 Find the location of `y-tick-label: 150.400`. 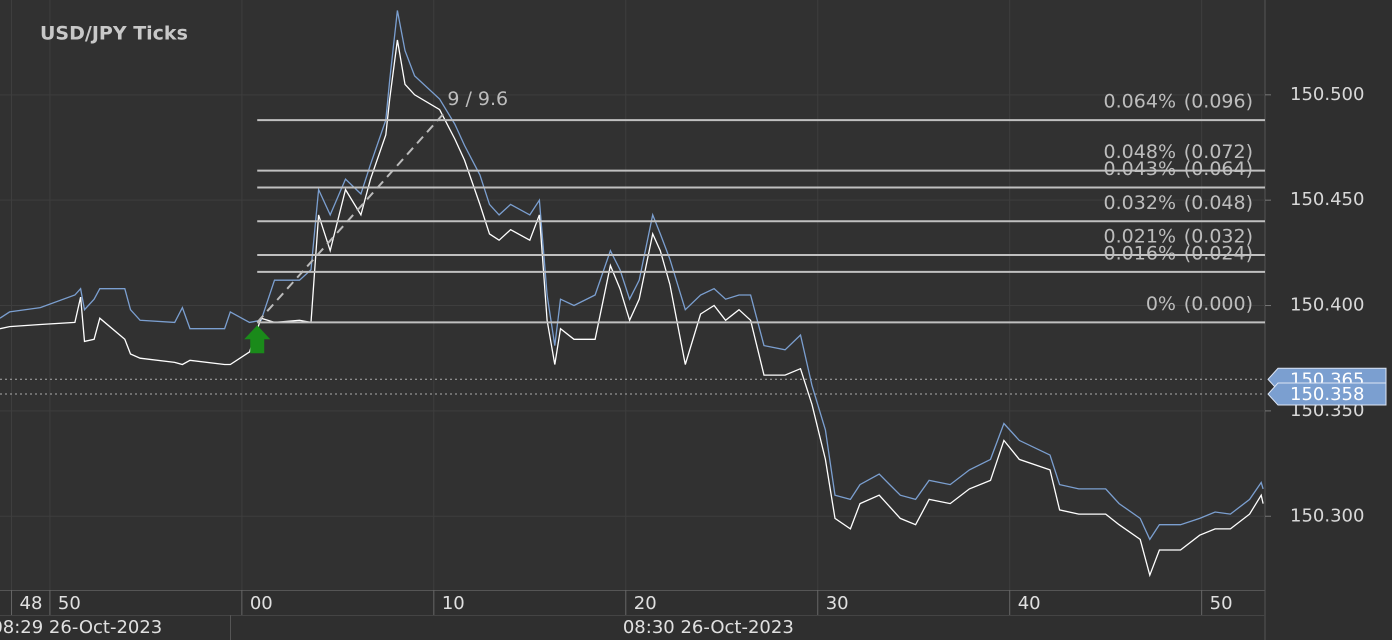

y-tick-label: 150.400 is located at coordinates (1327, 305).